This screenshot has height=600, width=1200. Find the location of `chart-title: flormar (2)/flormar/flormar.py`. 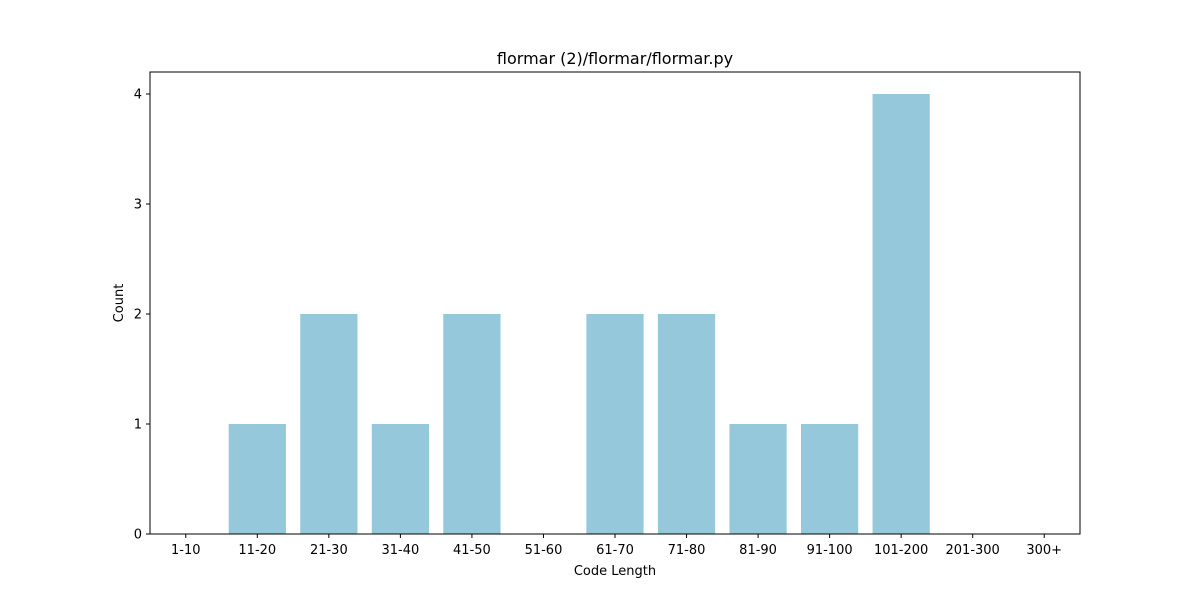

chart-title: flormar (2)/flormar/flormar.py is located at coordinates (615, 58).